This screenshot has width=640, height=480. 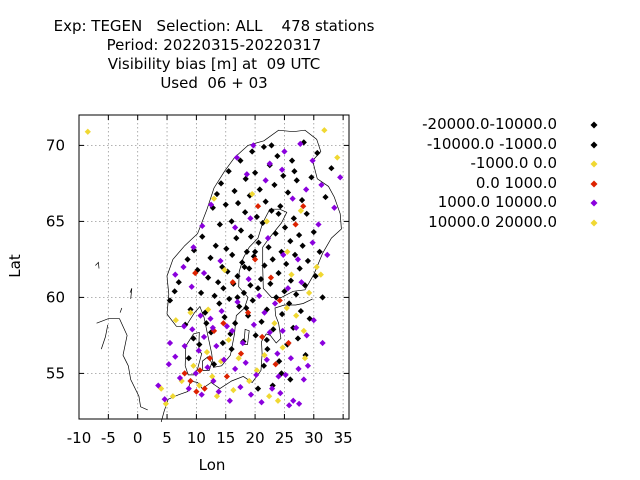 What do you see at coordinates (212, 465) in the screenshot?
I see `x-axis-label: Lon` at bounding box center [212, 465].